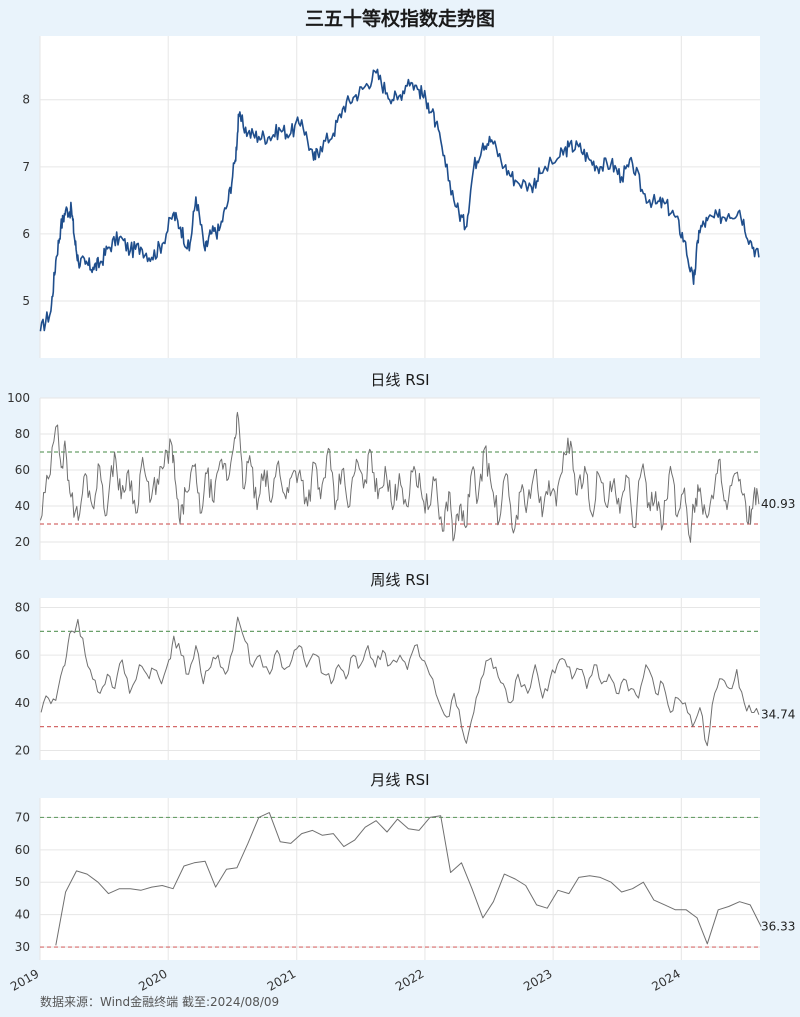 Image resolution: width=800 pixels, height=1017 pixels. What do you see at coordinates (778, 504) in the screenshot?
I see `daily_rsi-last-value-label: 40.93` at bounding box center [778, 504].